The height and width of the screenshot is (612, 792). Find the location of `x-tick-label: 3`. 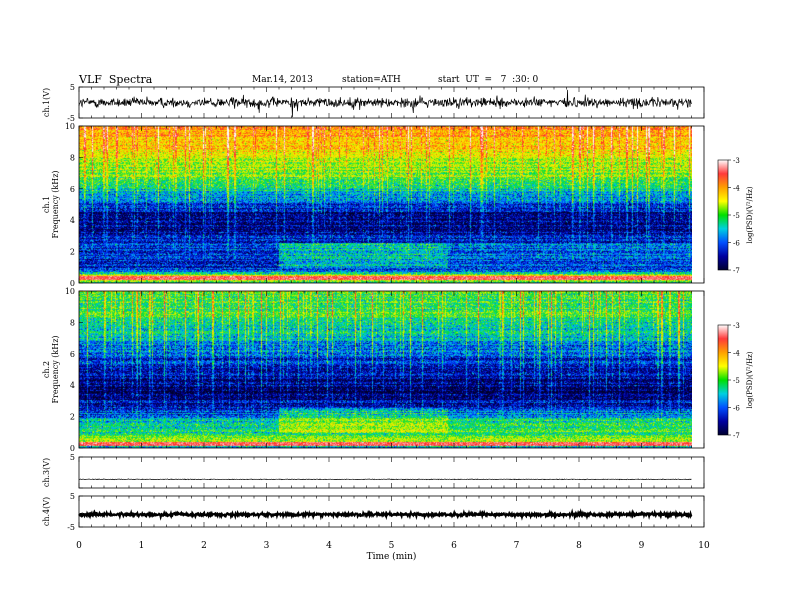

x-tick-label: 3 is located at coordinates (267, 546).